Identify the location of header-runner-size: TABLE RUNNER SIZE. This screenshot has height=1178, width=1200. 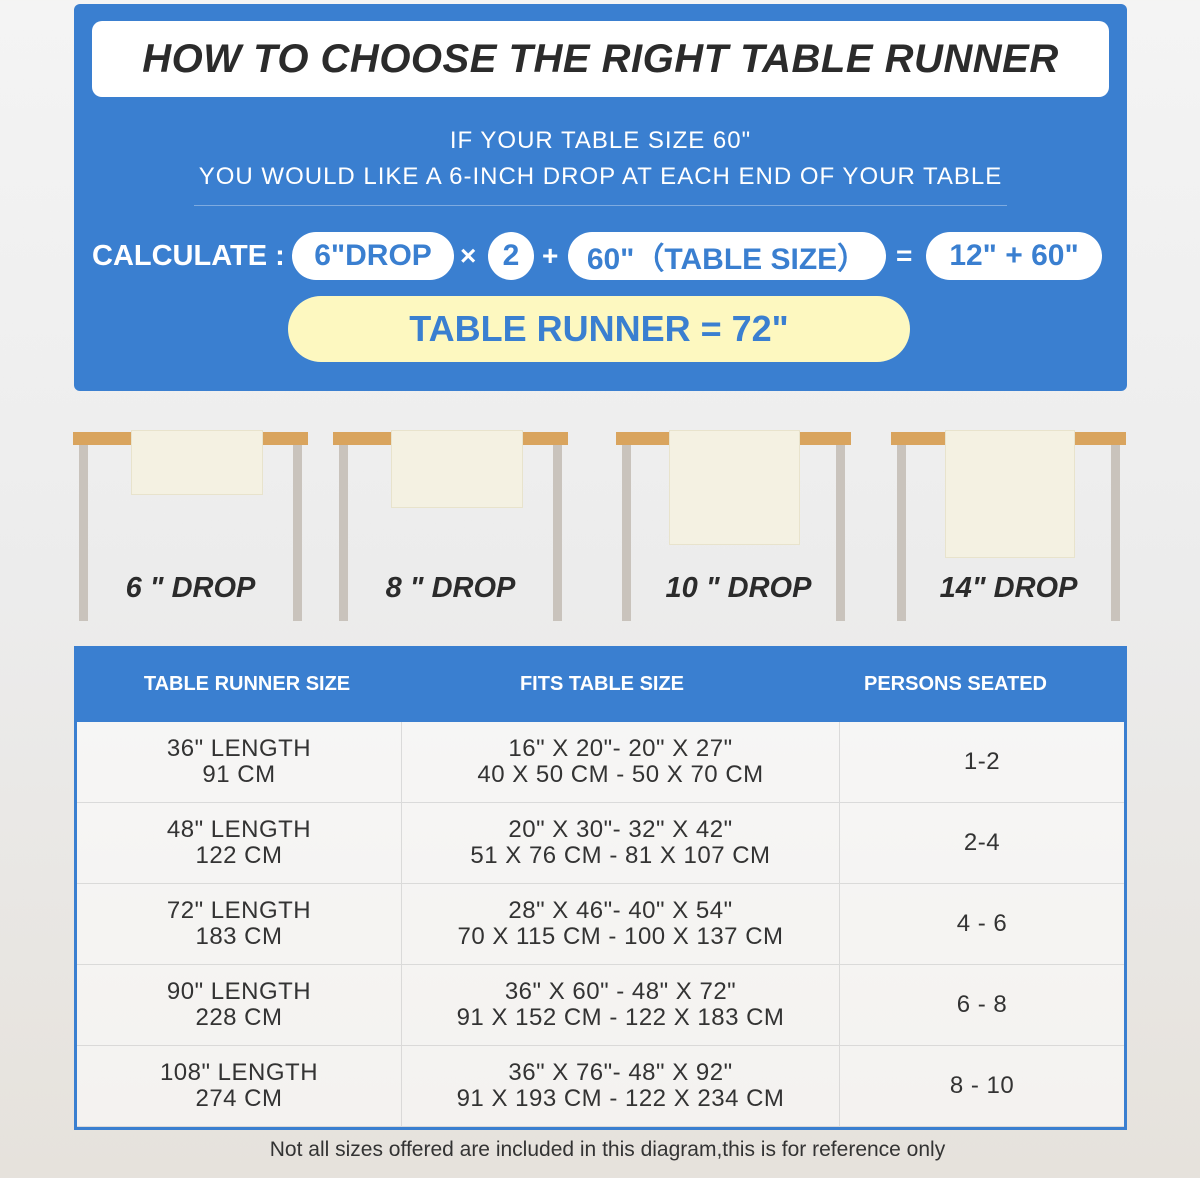
(247, 683).